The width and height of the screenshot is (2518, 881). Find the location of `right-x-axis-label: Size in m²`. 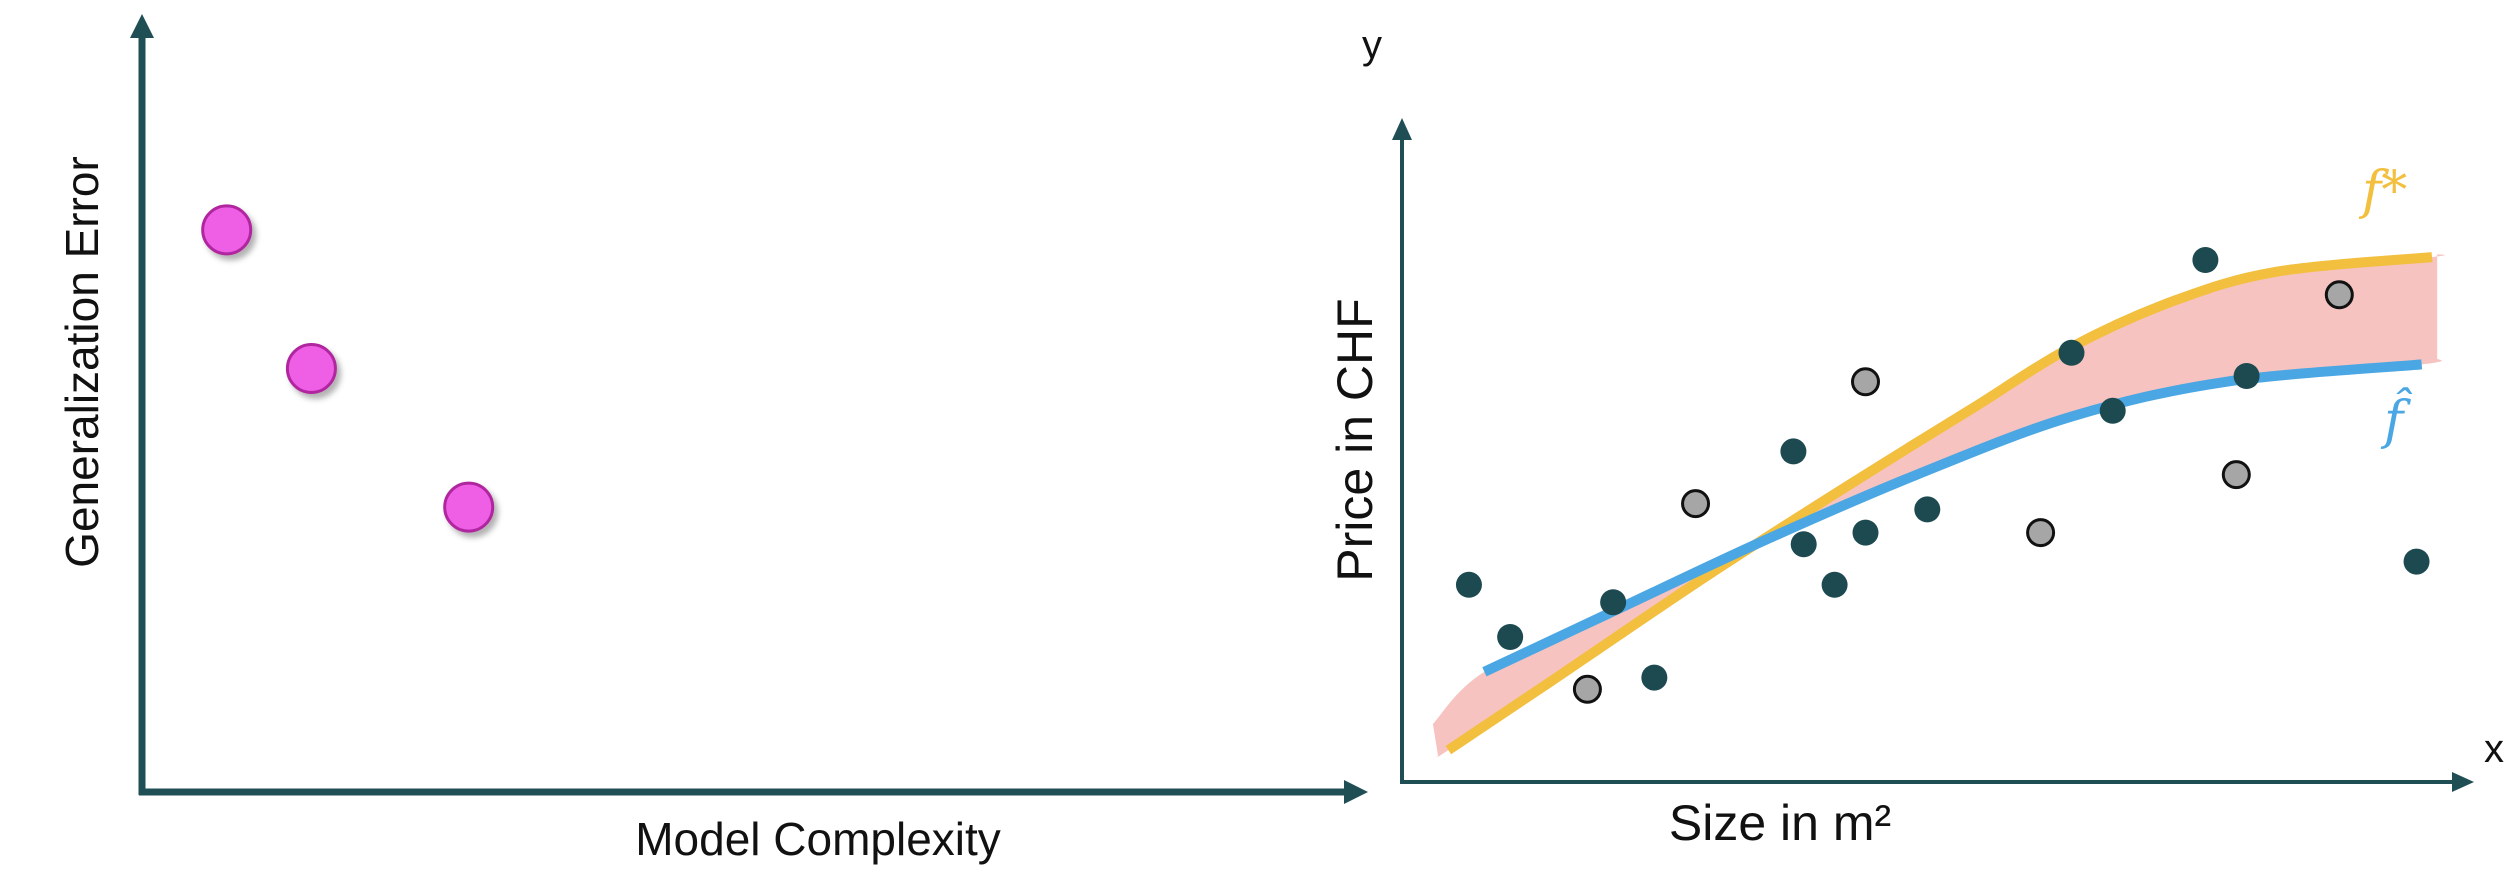

right-x-axis-label: Size in m² is located at coordinates (1780, 823).